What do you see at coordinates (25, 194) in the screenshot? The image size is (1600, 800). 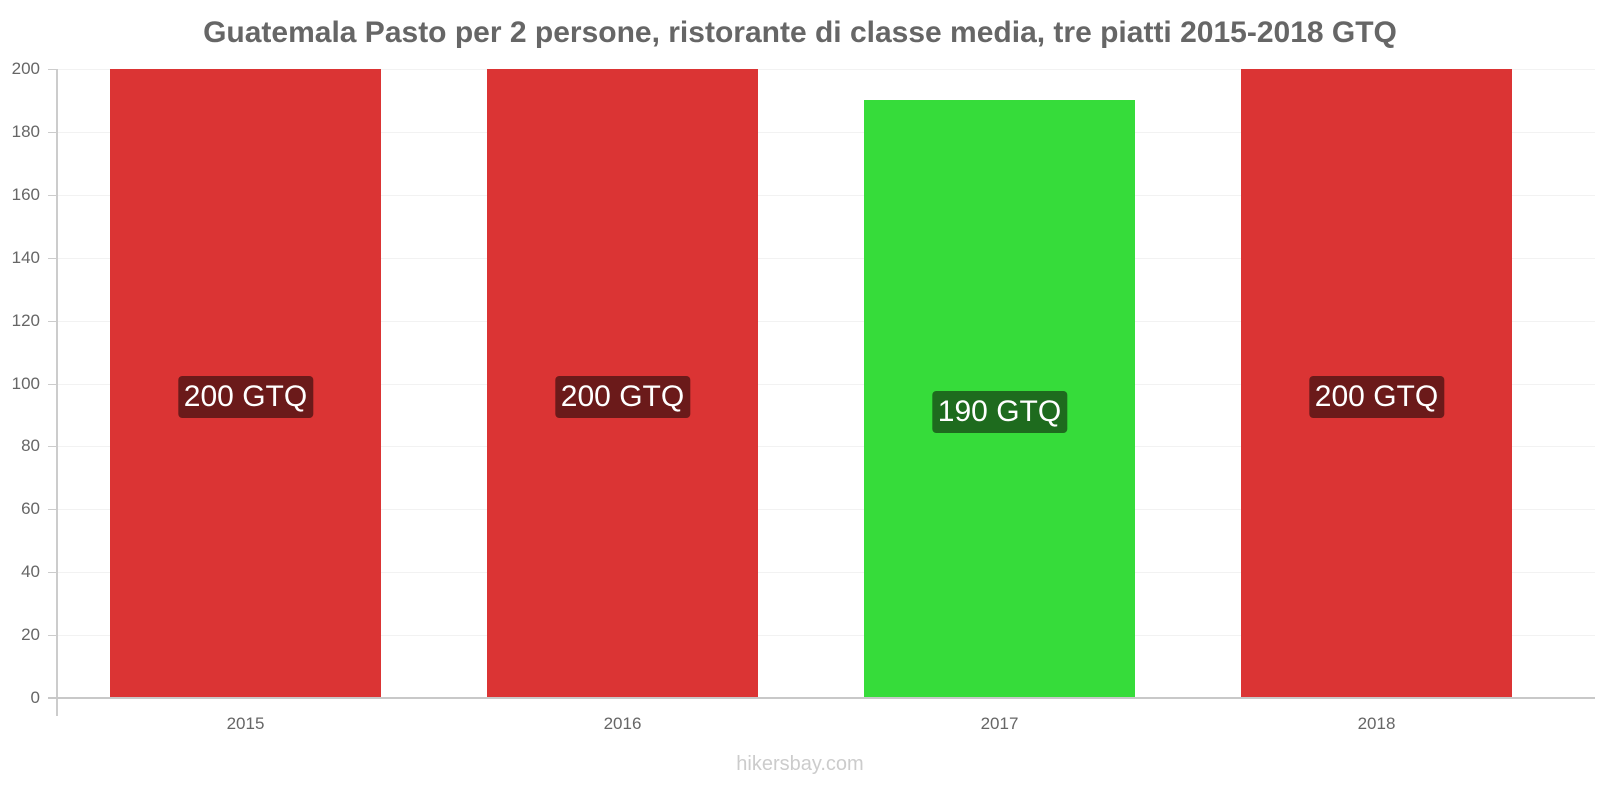 I see `y-tick-label: 160` at bounding box center [25, 194].